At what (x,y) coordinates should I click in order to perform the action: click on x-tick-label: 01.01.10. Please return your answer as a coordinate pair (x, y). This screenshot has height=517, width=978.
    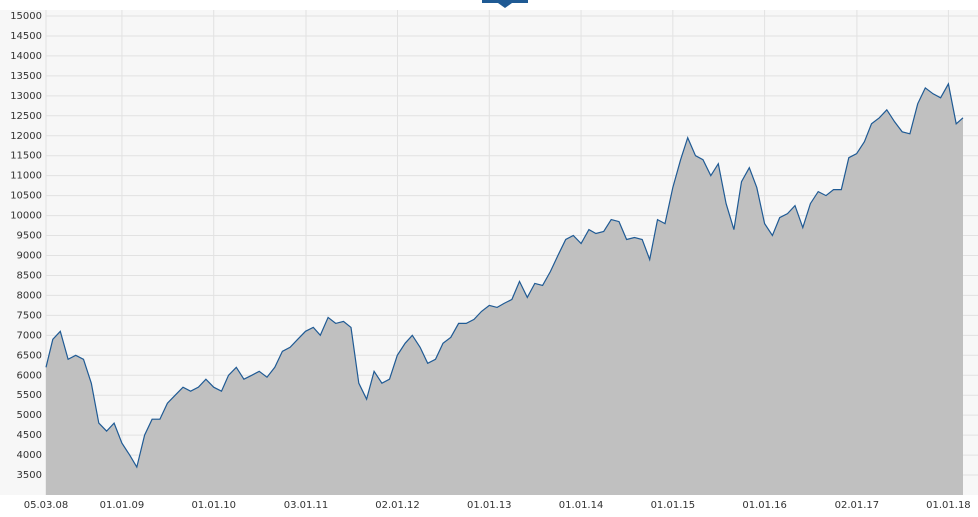
    Looking at the image, I should click on (213, 505).